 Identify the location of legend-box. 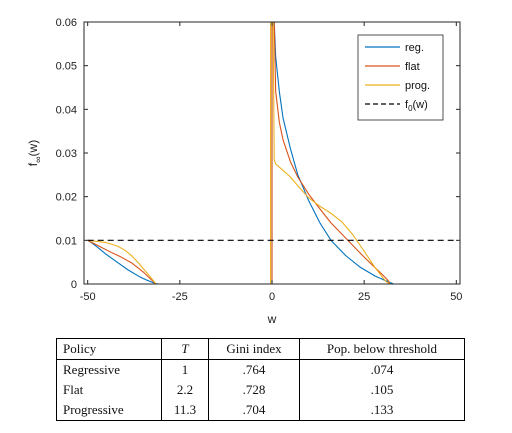
(400, 77).